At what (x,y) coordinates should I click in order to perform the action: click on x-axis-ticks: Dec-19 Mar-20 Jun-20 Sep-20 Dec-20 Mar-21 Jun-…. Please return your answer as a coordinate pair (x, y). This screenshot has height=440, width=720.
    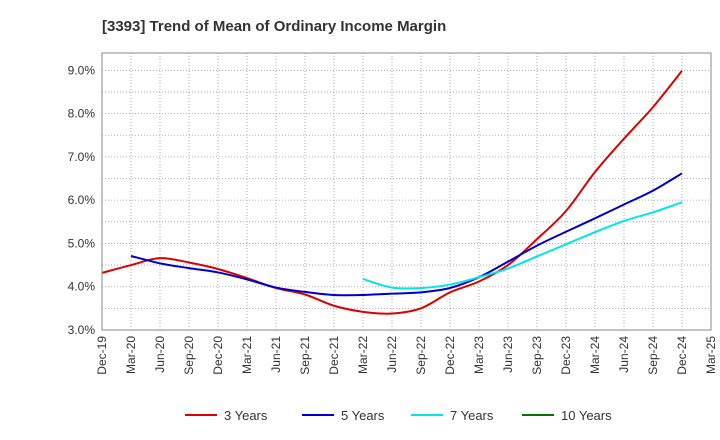
    Looking at the image, I should click on (406, 355).